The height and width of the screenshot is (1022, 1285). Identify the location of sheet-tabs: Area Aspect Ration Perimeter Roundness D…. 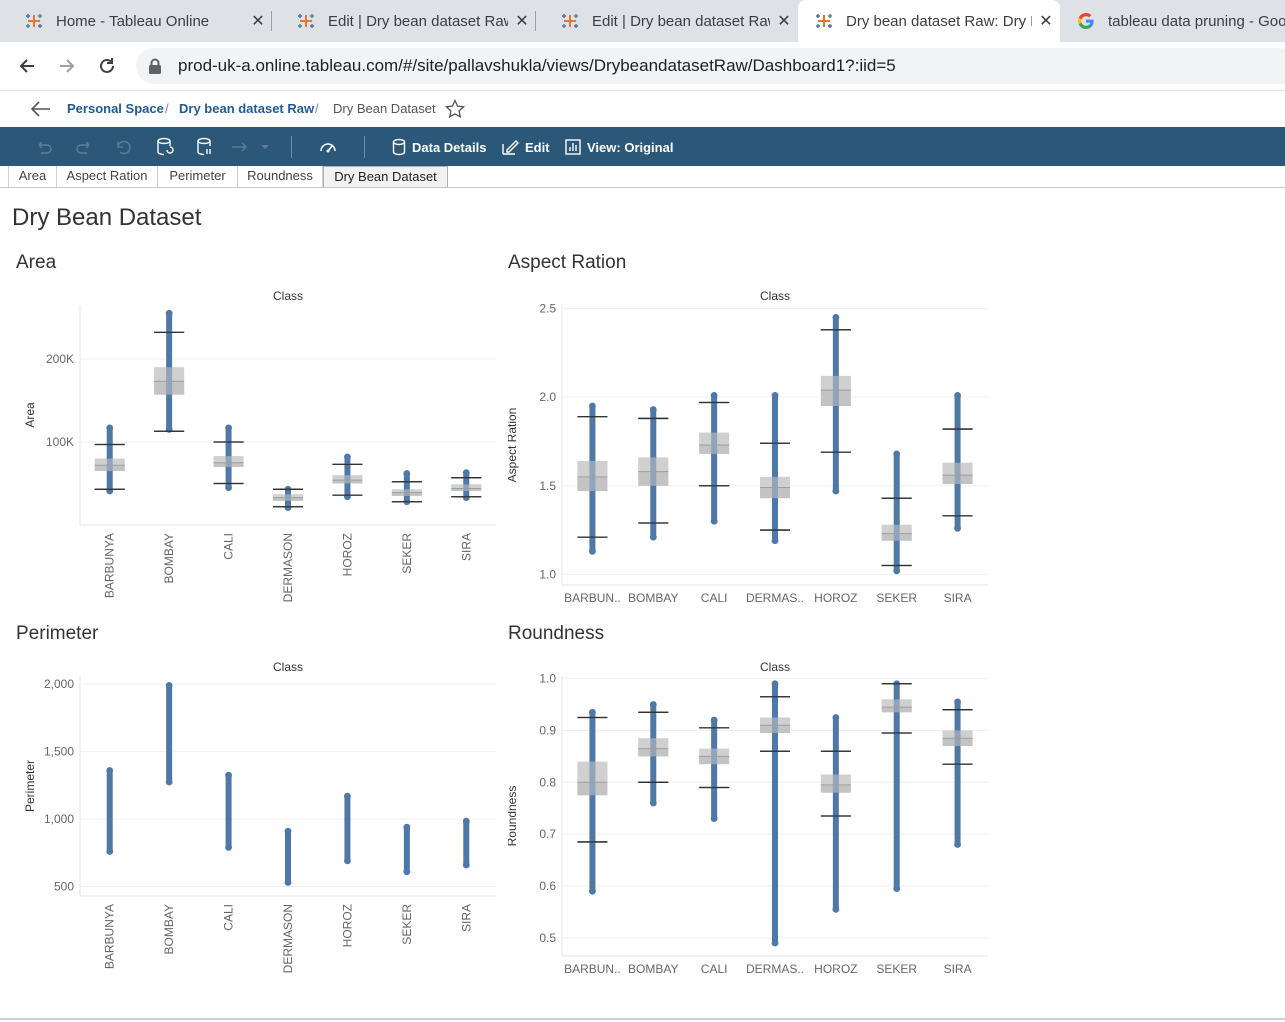
(642, 177).